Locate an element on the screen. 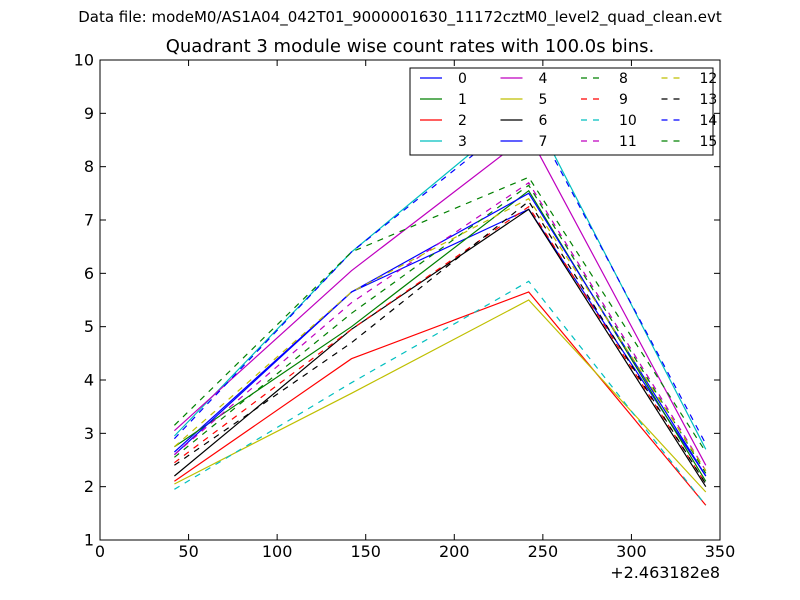  x-tick-label: 300 is located at coordinates (631, 551).